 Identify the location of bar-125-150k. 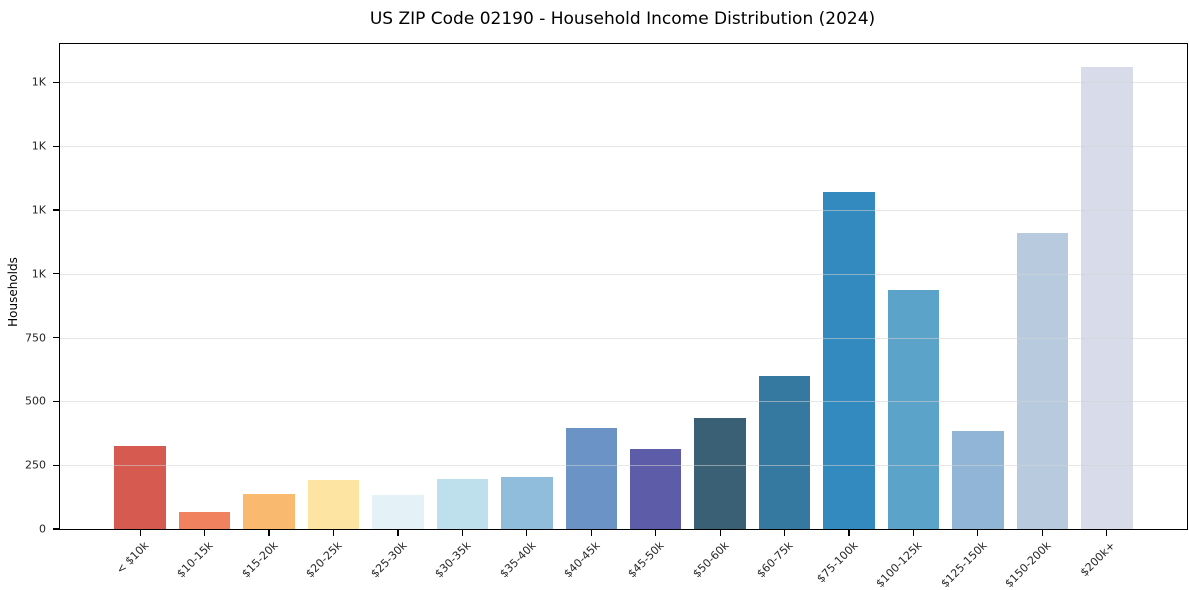
(978, 479).